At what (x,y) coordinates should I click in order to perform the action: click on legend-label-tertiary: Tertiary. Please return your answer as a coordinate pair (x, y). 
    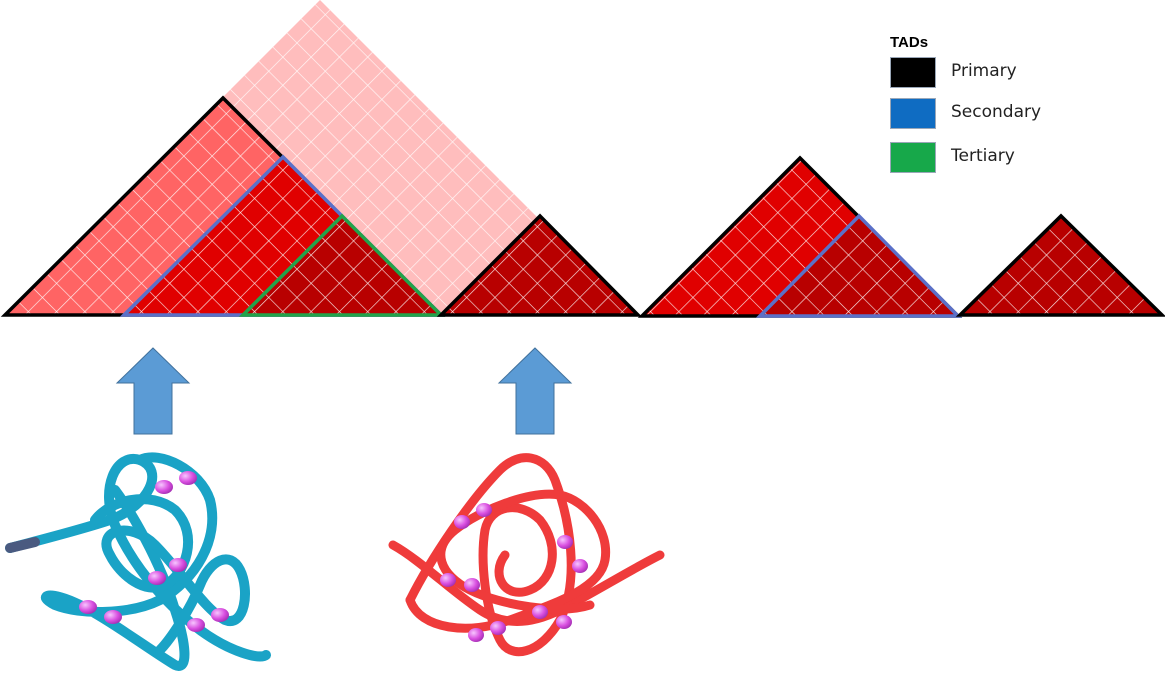
    Looking at the image, I should click on (983, 156).